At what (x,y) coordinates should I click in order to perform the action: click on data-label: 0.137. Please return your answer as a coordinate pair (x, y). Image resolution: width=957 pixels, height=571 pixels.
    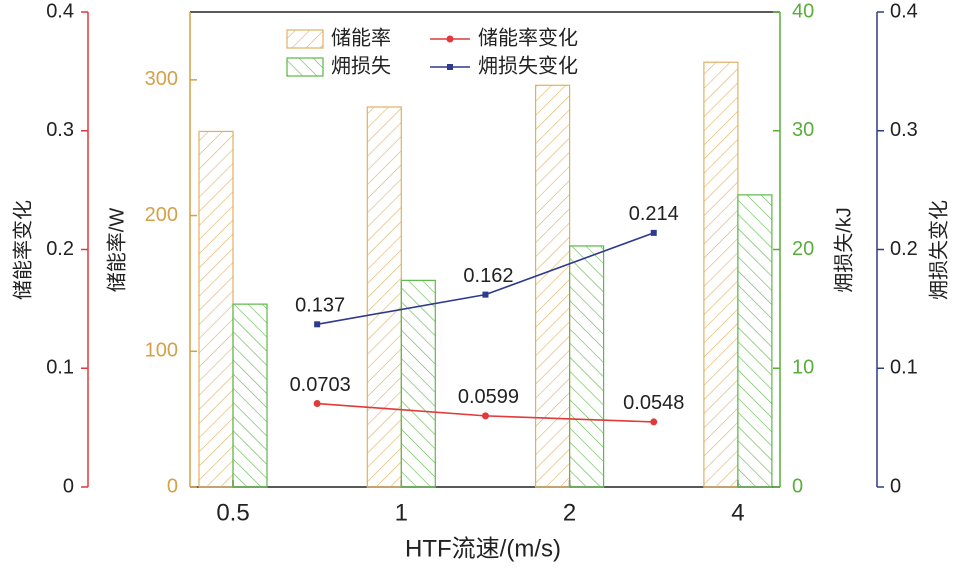
    Looking at the image, I should click on (320, 306).